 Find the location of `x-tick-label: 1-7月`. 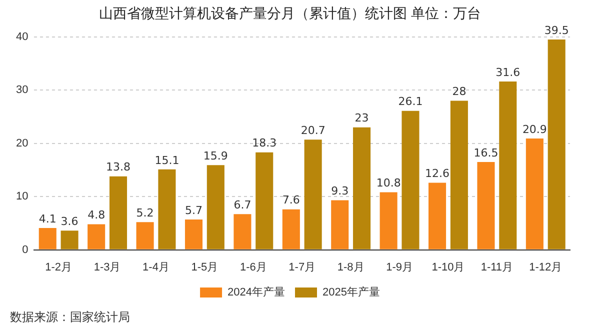

x-tick-label: 1-7月 is located at coordinates (302, 267).